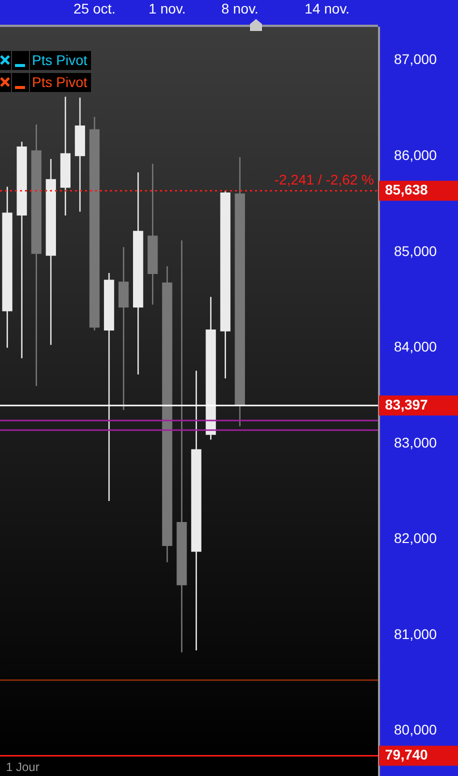  I want to click on text: 1 Jour, so click(23, 767).